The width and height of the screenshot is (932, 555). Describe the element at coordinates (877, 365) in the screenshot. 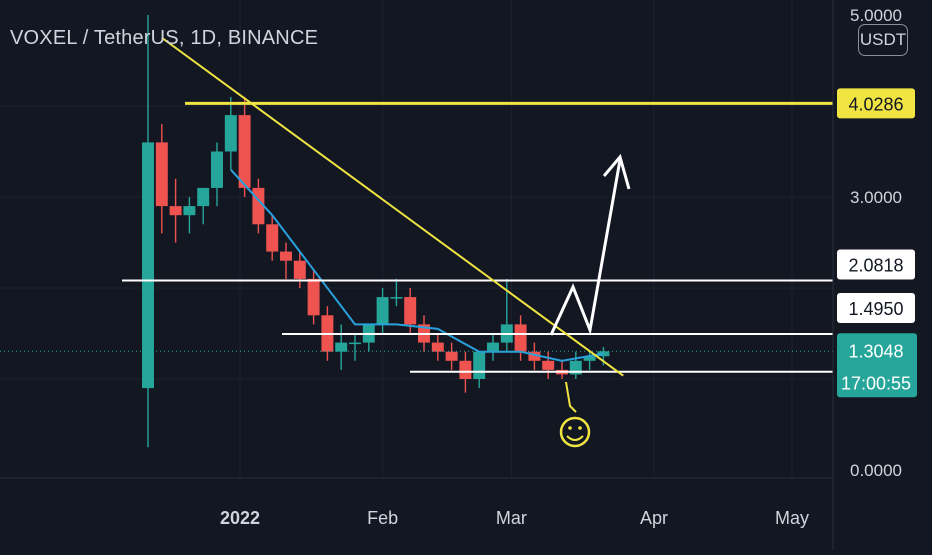

I see `current-price-bg` at that location.